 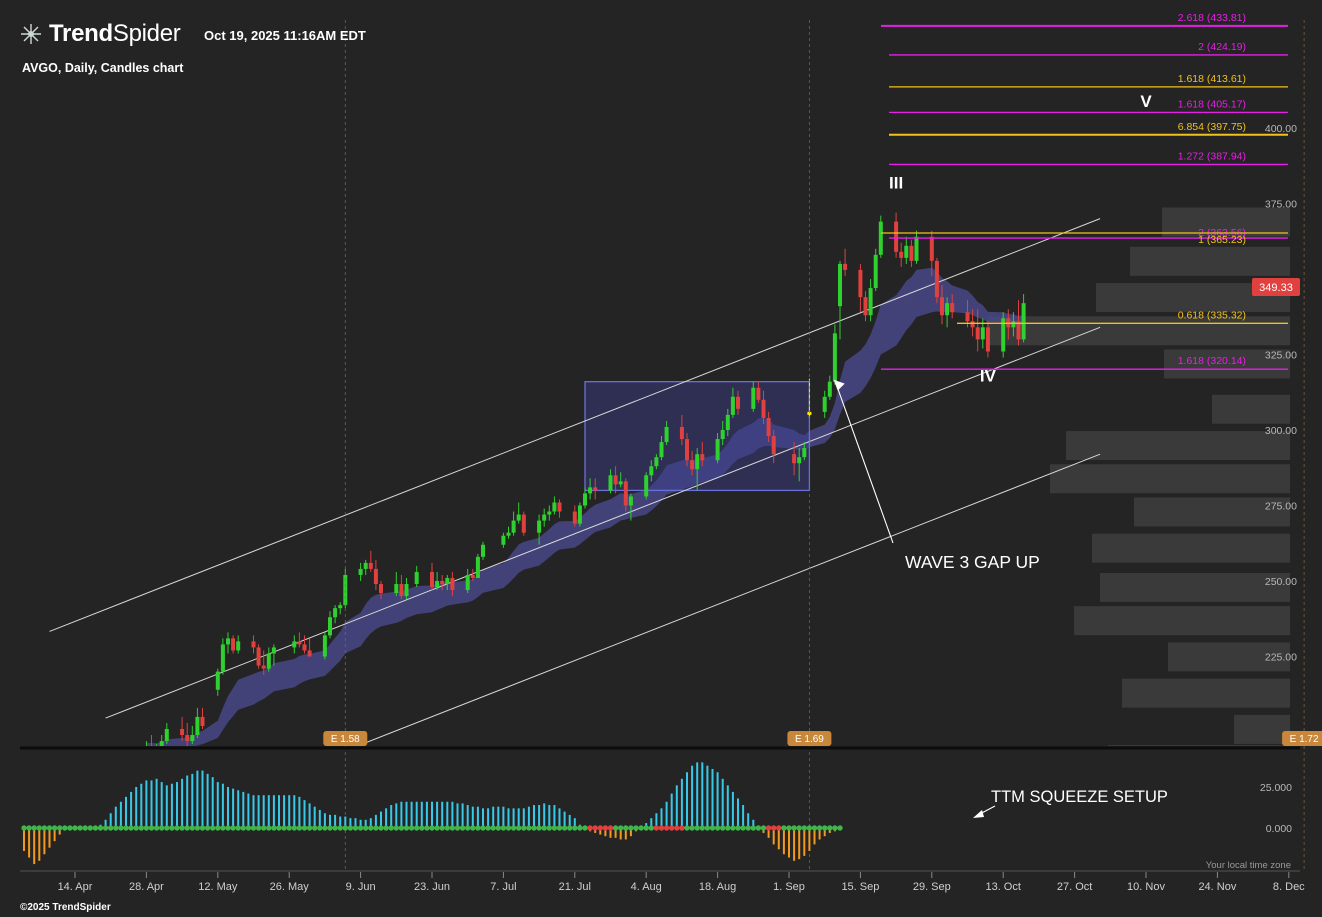 What do you see at coordinates (65, 907) in the screenshot?
I see `copyright: ©2025 TrendSpider` at bounding box center [65, 907].